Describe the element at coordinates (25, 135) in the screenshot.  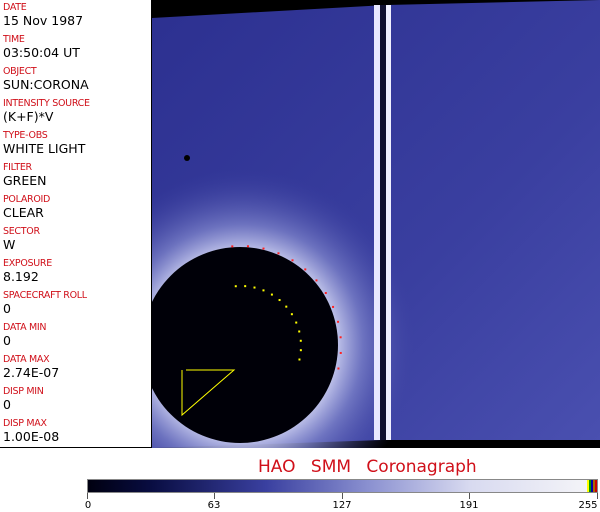
I see `field-label: TYPE-OBS` at that location.